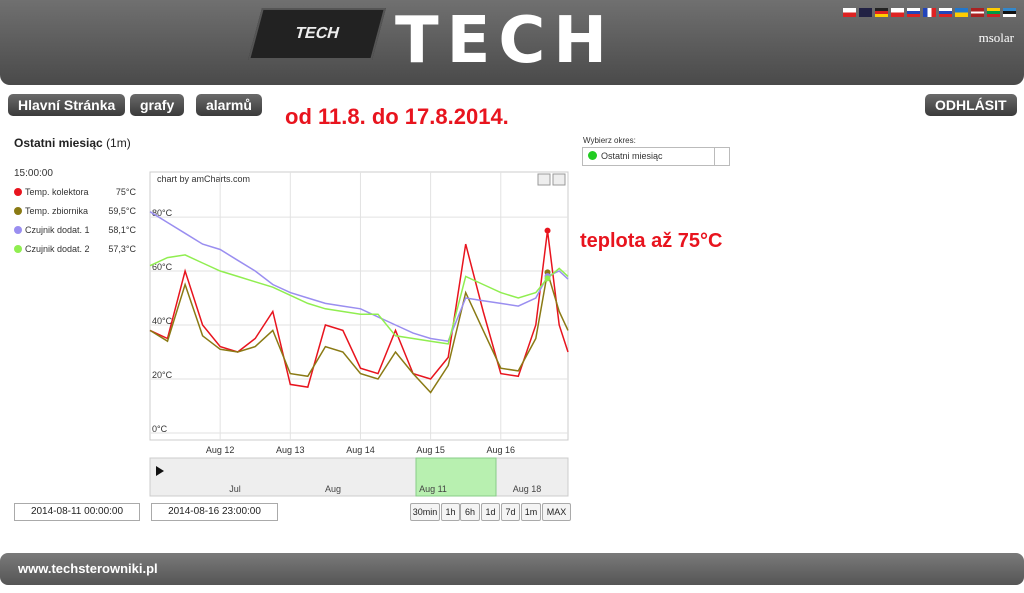 This screenshot has width=1024, height=593. I want to click on zoom-button: 30min, so click(425, 512).